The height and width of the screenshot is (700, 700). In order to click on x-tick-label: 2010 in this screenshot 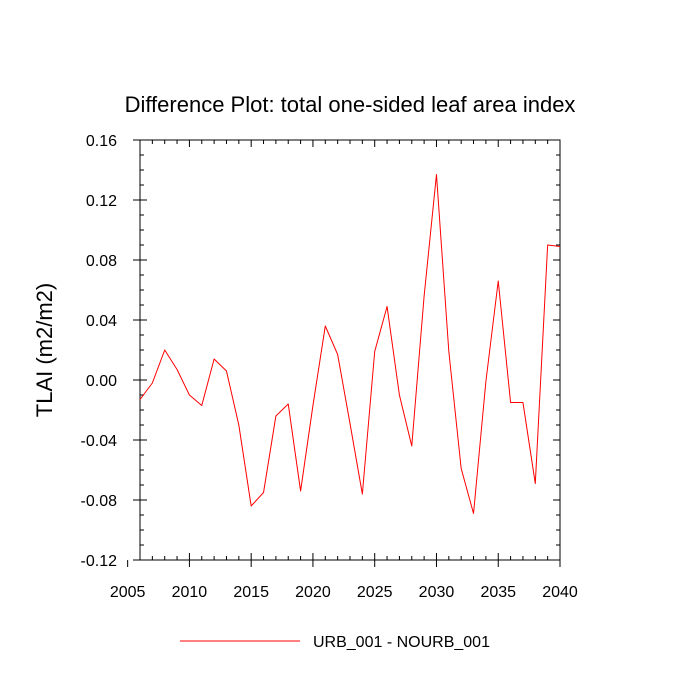, I will do `click(190, 592)`.